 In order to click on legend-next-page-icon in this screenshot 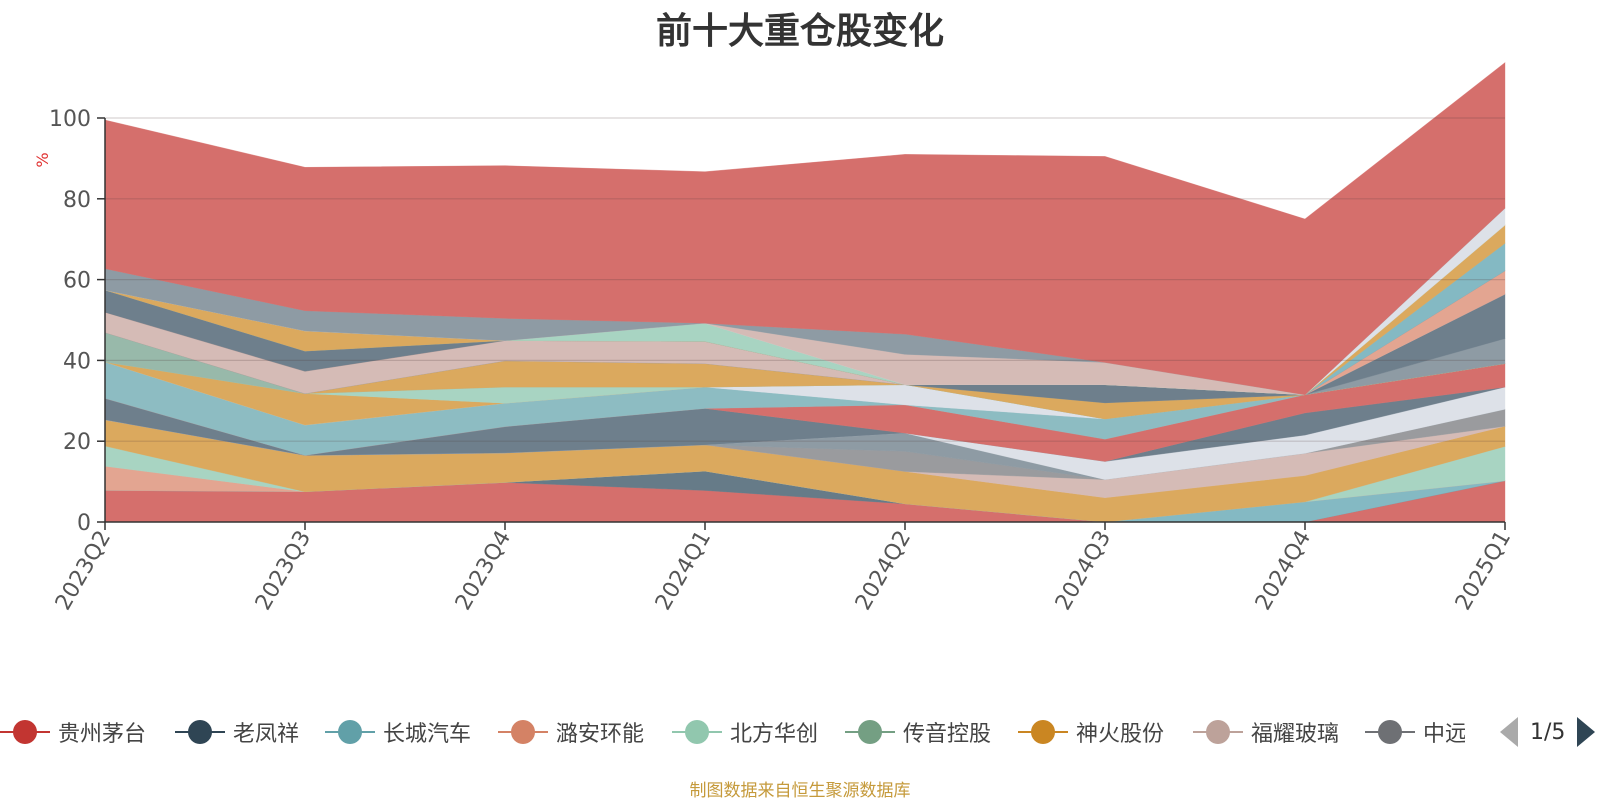, I will do `click(1586, 732)`.